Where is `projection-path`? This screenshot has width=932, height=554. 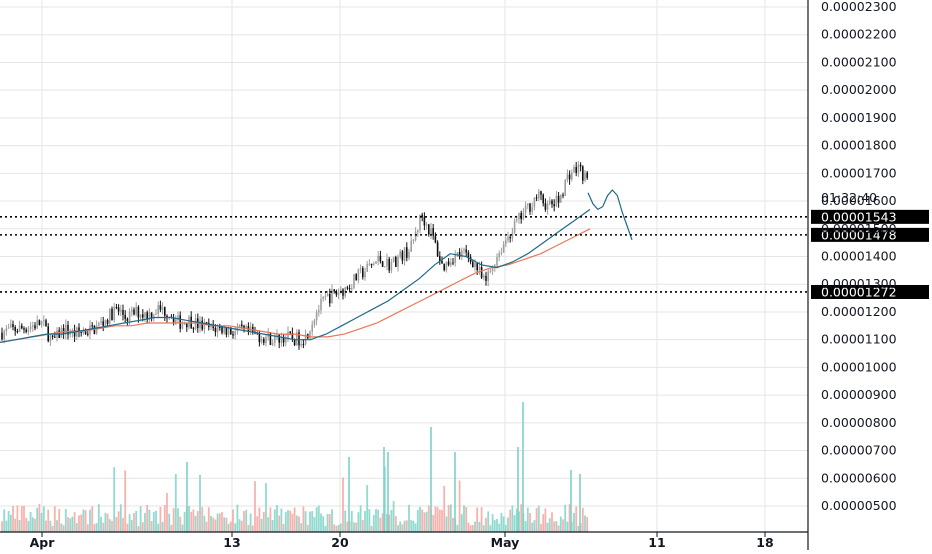 projection-path is located at coordinates (610, 215).